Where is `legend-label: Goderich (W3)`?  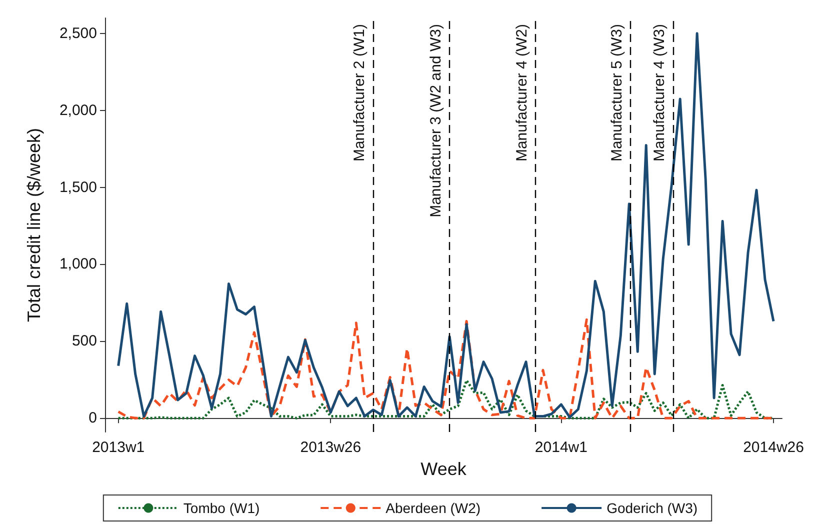 legend-label: Goderich (W3) is located at coordinates (652, 508).